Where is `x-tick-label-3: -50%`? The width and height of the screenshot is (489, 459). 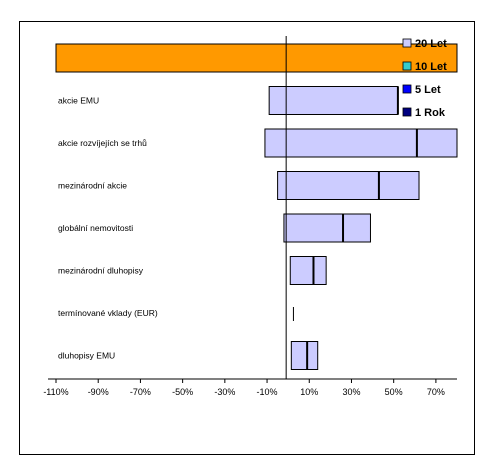
x-tick-label-3: -50% is located at coordinates (182, 392).